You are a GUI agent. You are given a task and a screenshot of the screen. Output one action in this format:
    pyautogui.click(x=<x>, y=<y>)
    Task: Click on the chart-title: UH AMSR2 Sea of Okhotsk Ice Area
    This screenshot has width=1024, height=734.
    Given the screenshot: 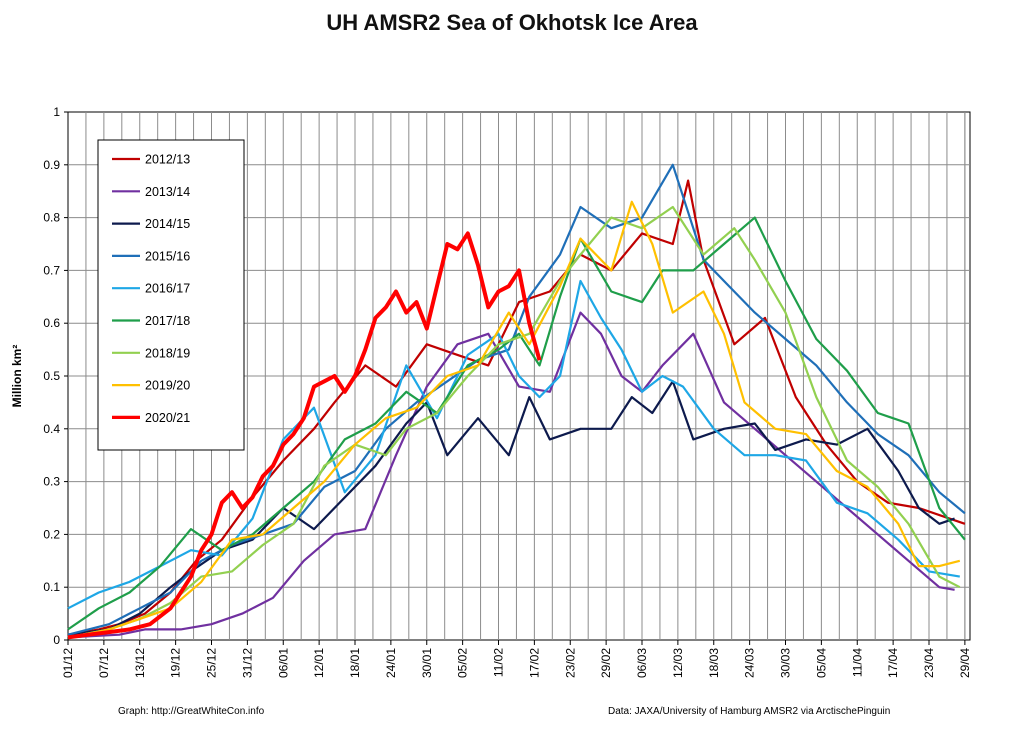 What is the action you would take?
    pyautogui.click(x=512, y=22)
    